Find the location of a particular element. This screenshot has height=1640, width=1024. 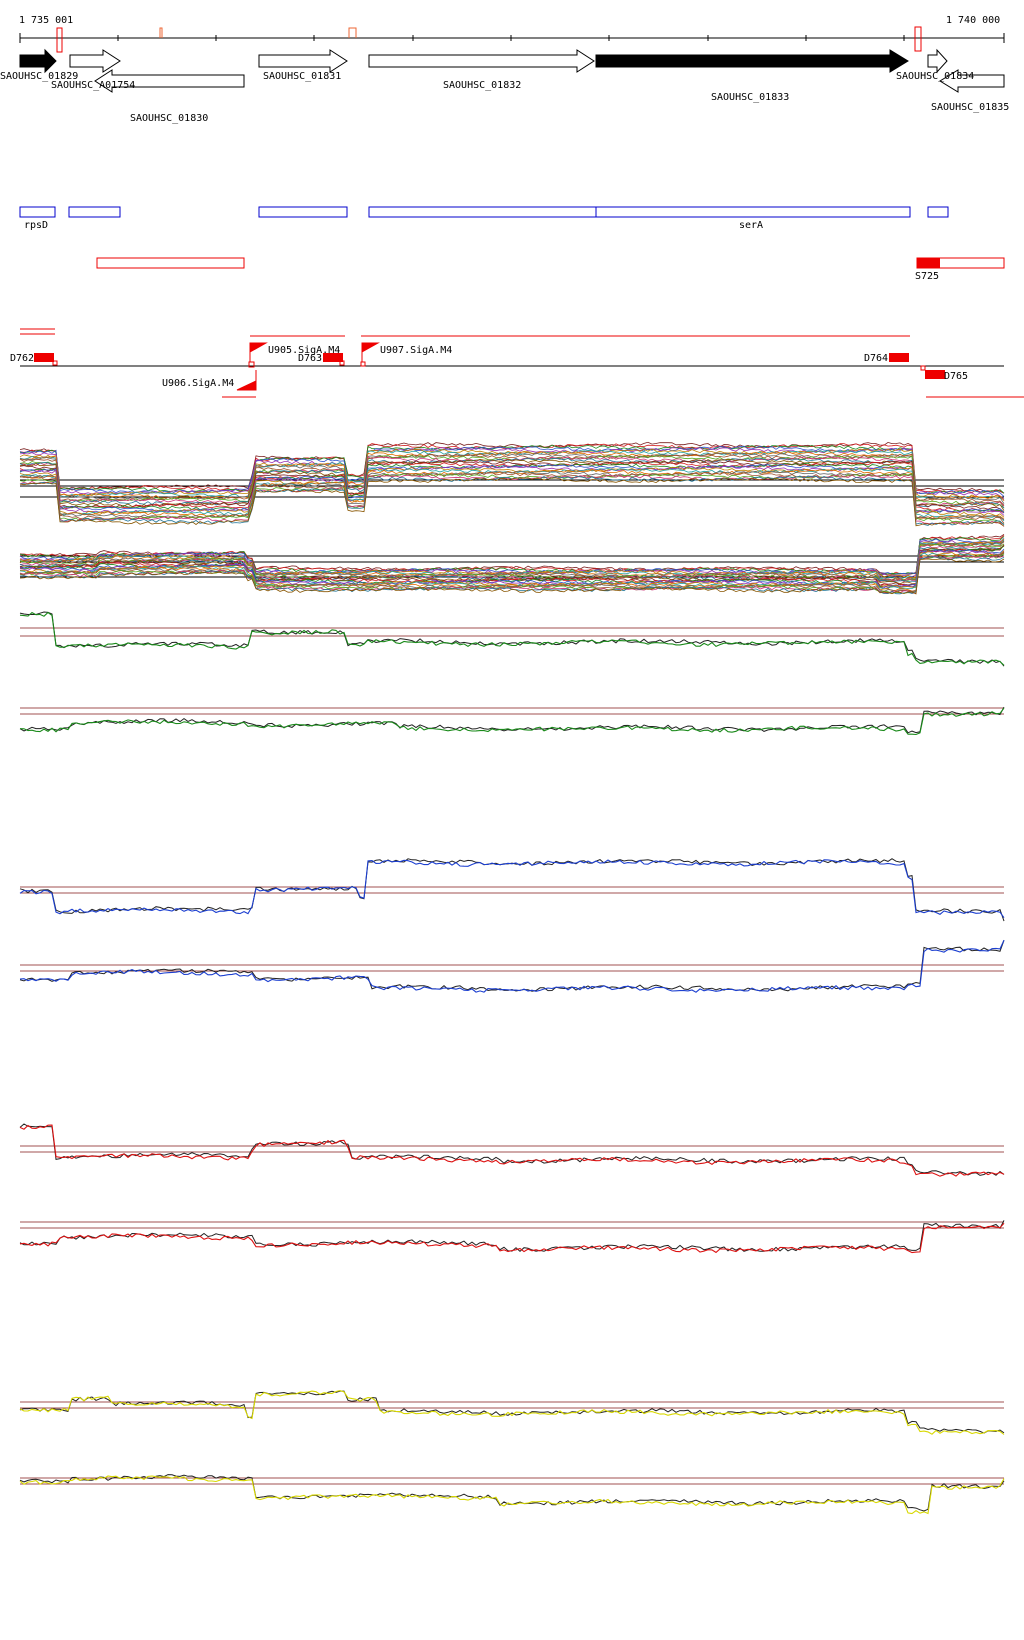

gene-label: SAOUHSC_A01754 is located at coordinates (93, 85).